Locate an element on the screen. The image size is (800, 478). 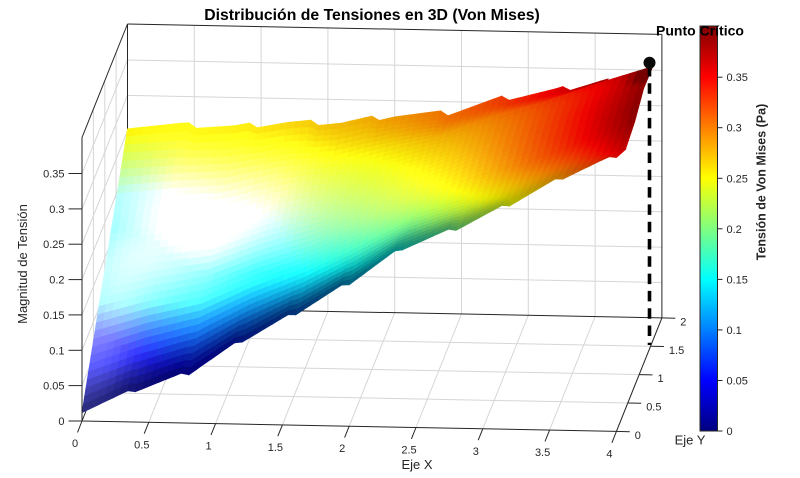
svg-text: Eje X is located at coordinates (416, 464).